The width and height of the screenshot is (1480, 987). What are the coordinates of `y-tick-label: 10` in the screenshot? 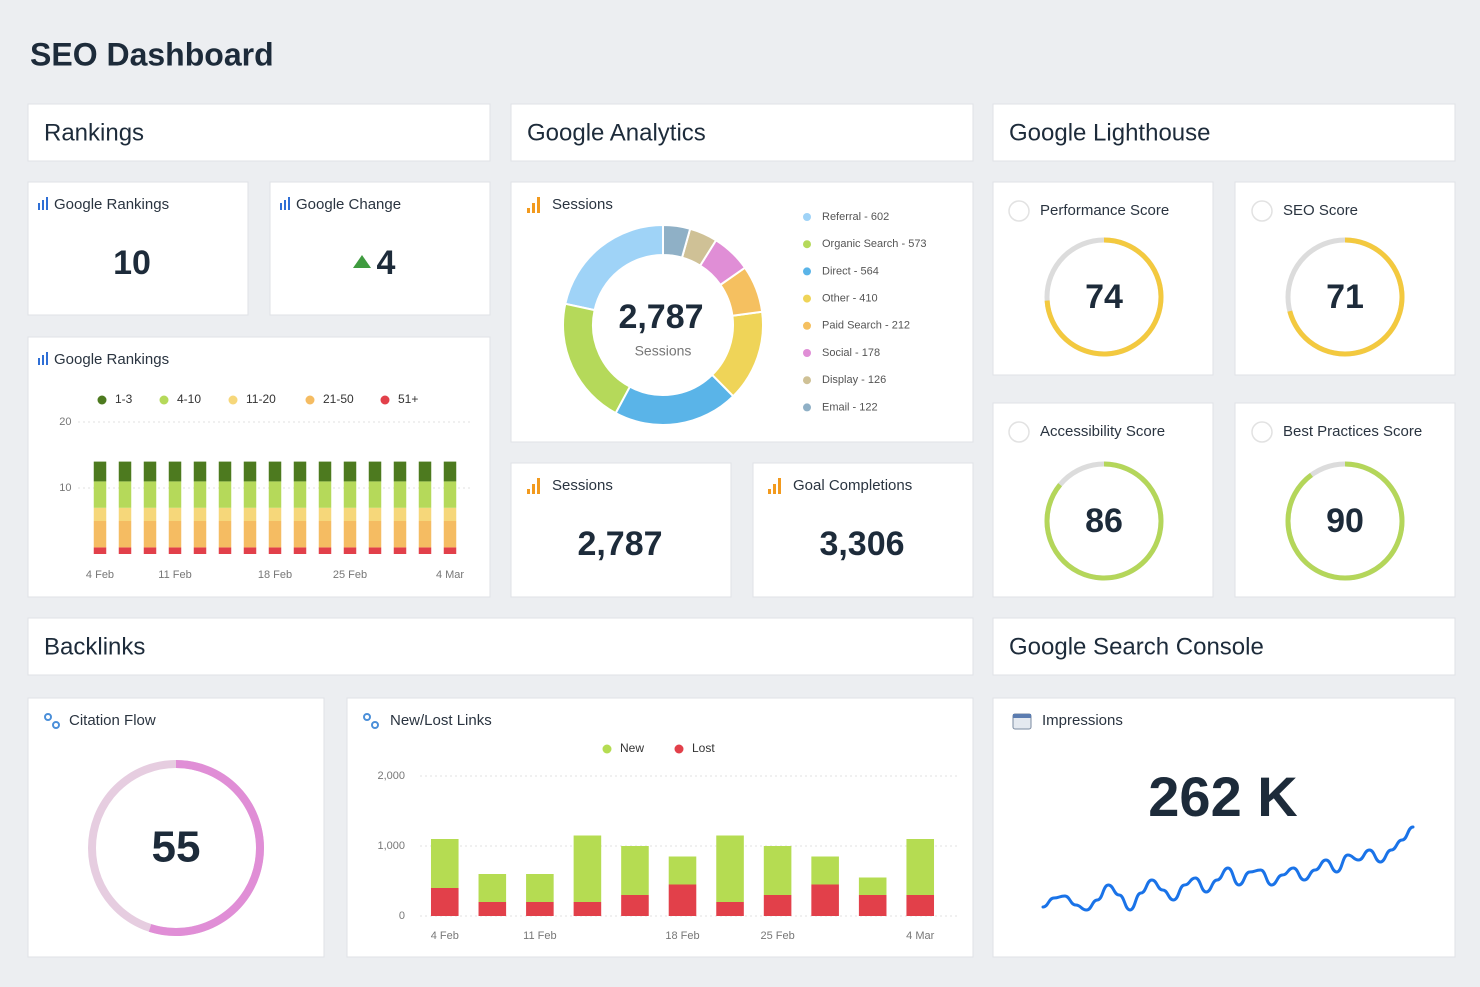 It's located at (65, 488).